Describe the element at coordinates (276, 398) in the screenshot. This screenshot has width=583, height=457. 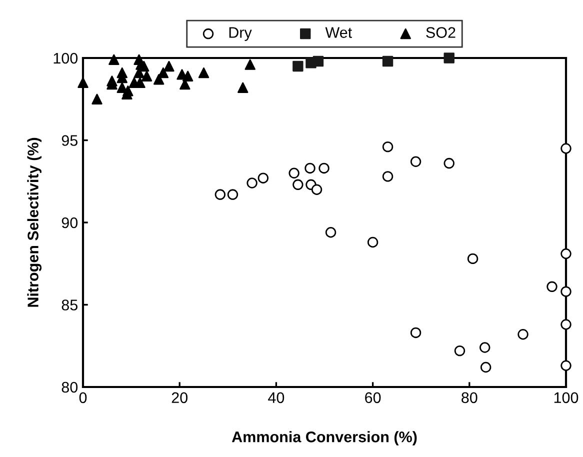
I see `x-tick-label: 40` at that location.